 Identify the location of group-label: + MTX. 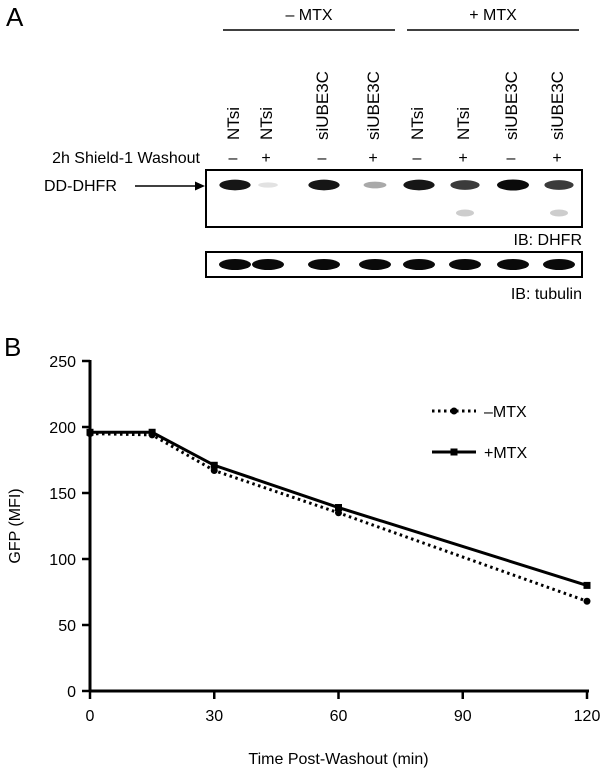
(493, 15).